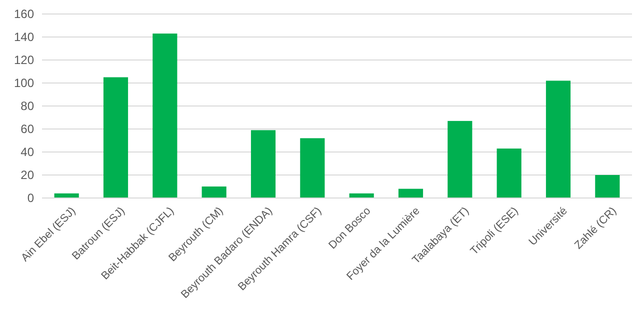 The width and height of the screenshot is (642, 321). I want to click on y-tick-label: 0, so click(30, 198).